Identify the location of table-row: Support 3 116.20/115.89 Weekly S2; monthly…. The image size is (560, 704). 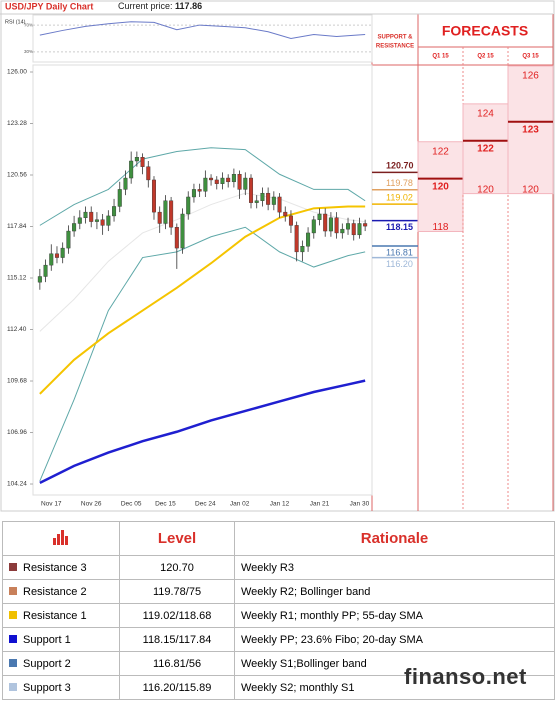
(278, 687).